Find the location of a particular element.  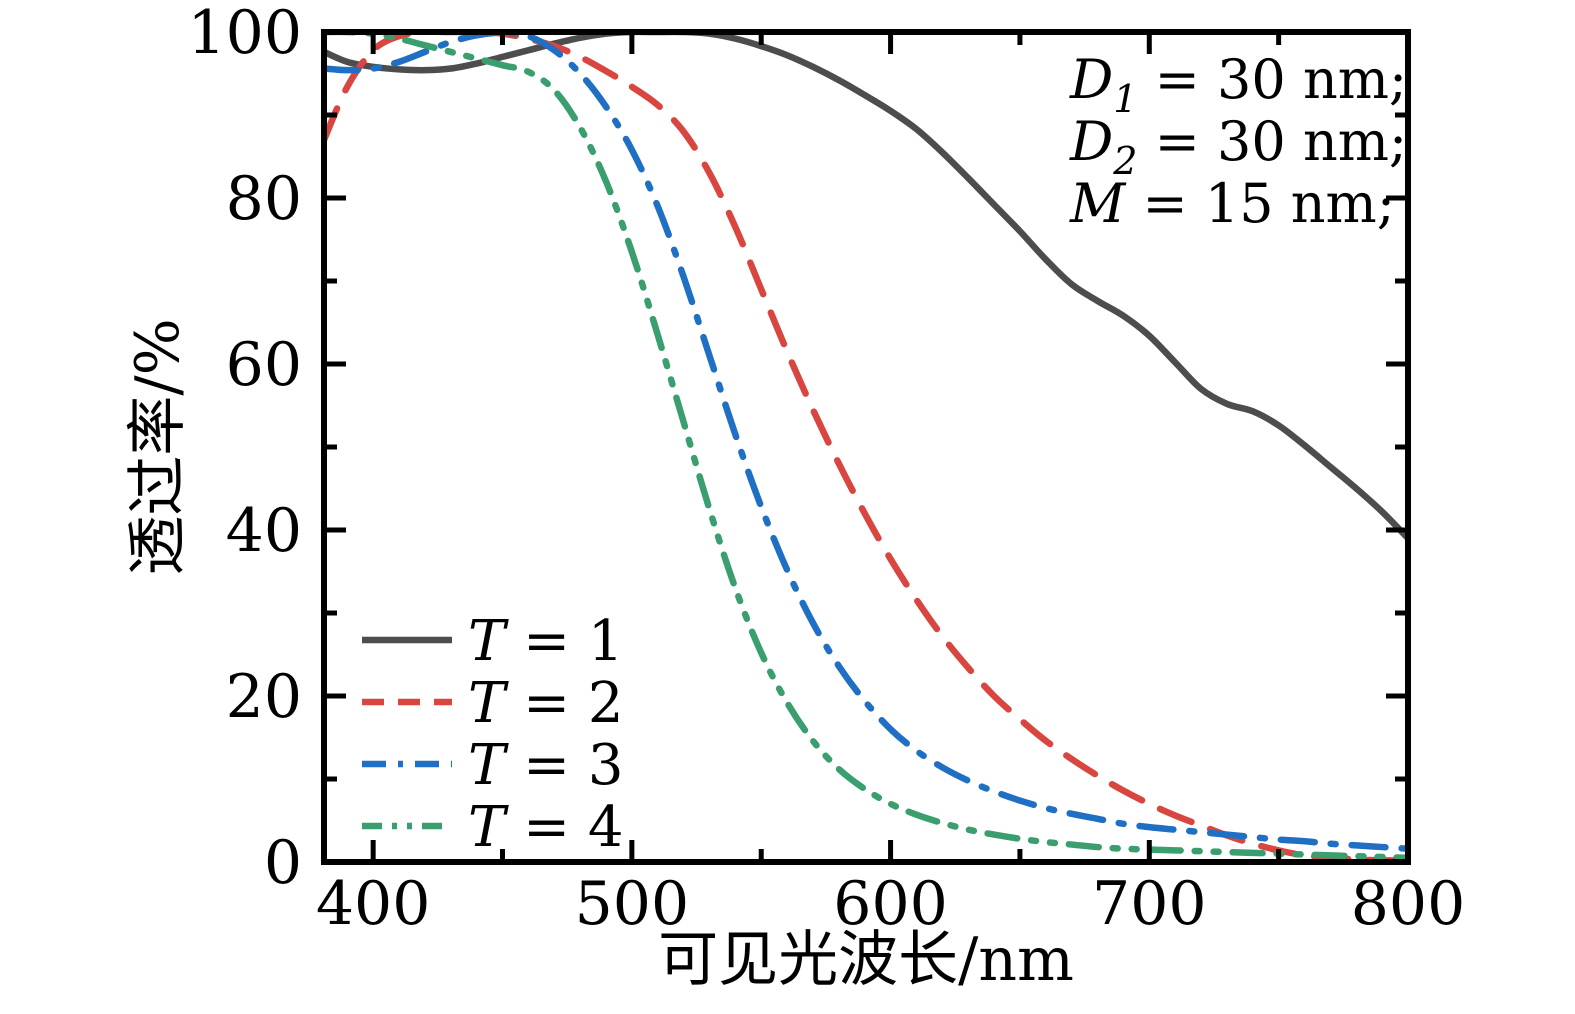

x-axis-title: 可见光波长/nm is located at coordinates (866, 960).